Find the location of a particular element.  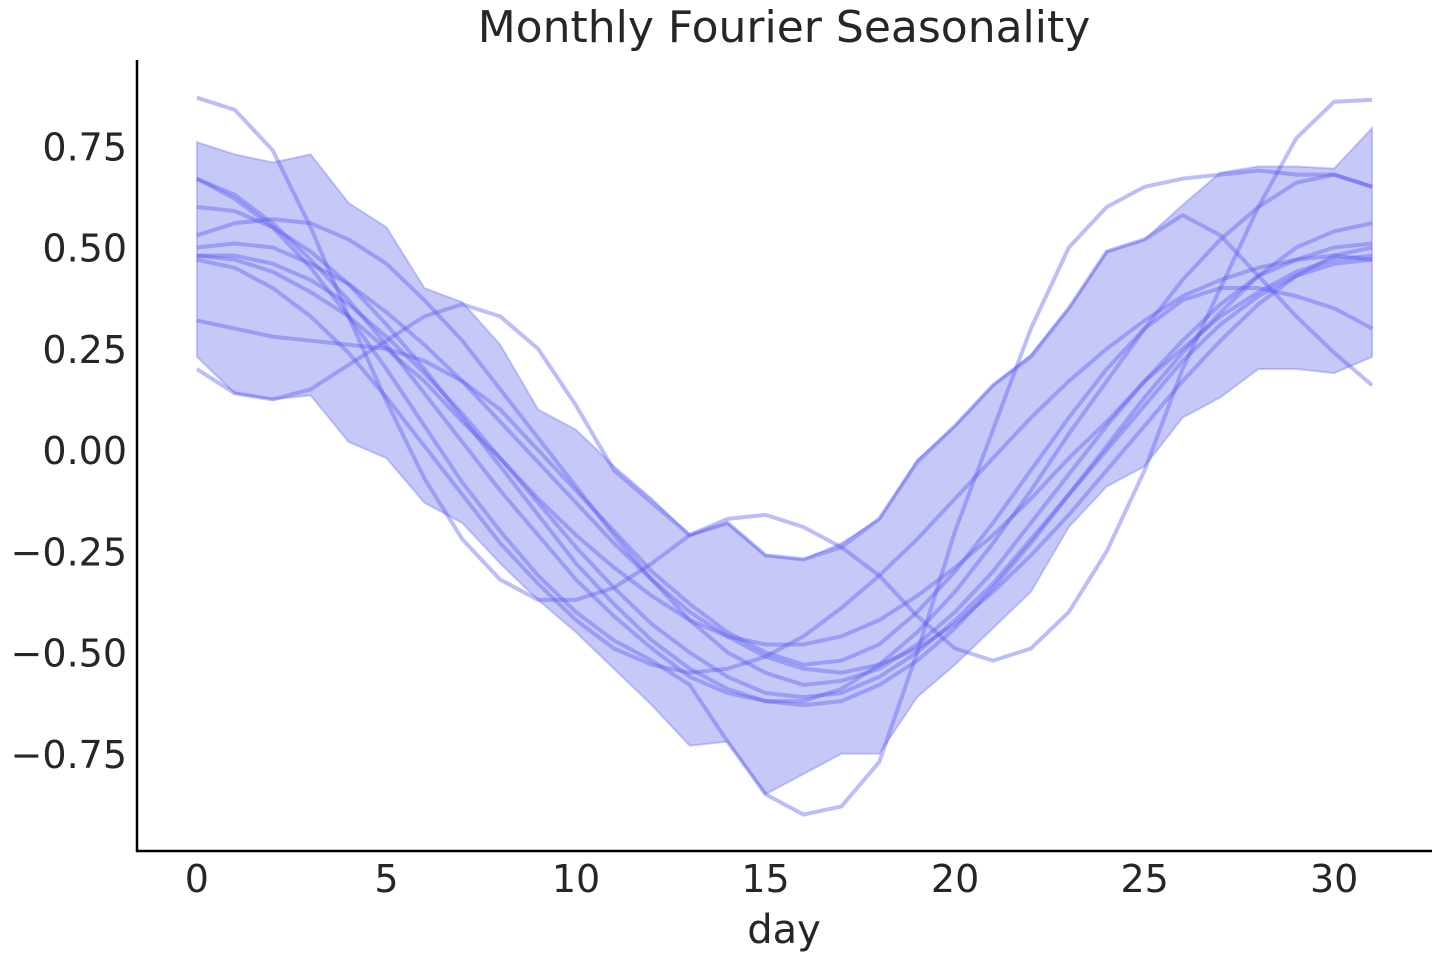

chart-title: Monthly Fourier Seasonality is located at coordinates (784, 27).